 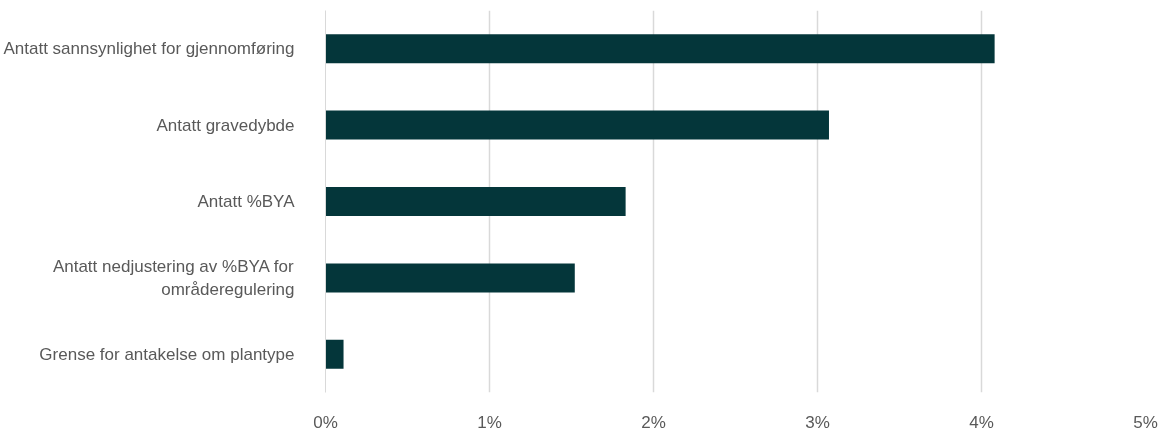 I want to click on x-tick-label: 0%, so click(x=325, y=422).